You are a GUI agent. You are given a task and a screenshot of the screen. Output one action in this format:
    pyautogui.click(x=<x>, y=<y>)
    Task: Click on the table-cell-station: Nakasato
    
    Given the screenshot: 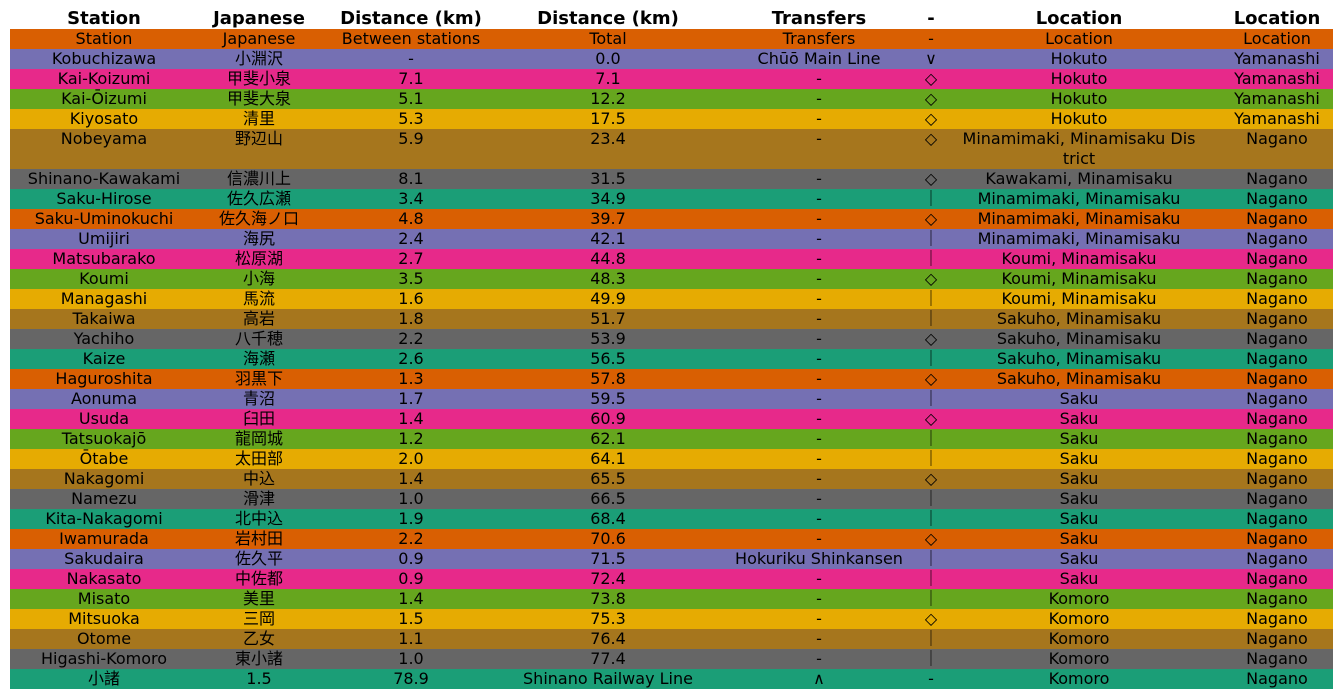 What is the action you would take?
    pyautogui.click(x=104, y=578)
    